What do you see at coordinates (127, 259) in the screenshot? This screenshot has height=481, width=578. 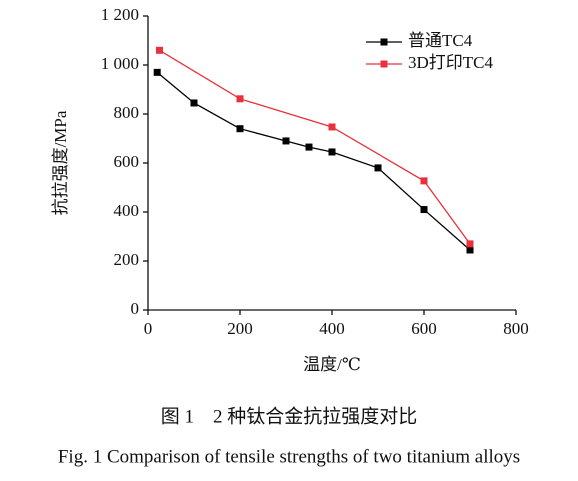 I see `y-tick-label: 200` at bounding box center [127, 259].